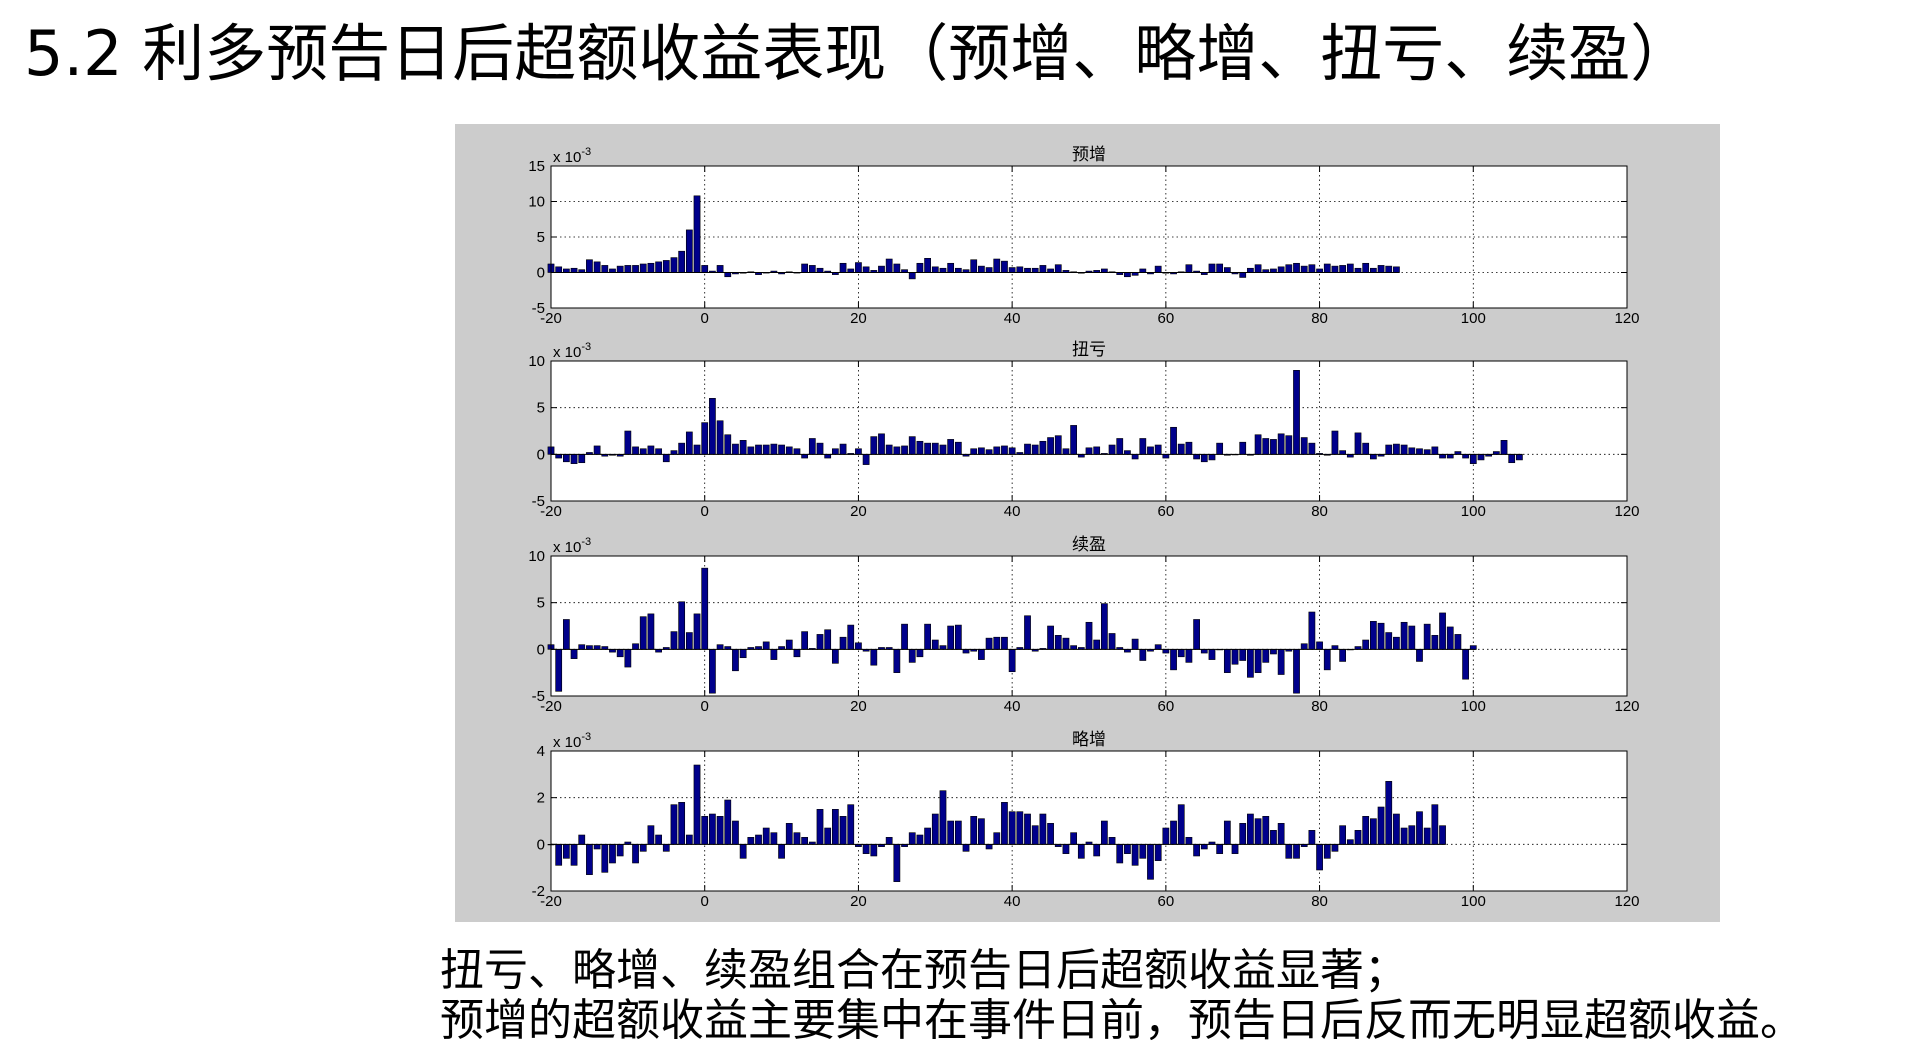 Image resolution: width=1932 pixels, height=1048 pixels. I want to click on x-tick-label: 80, so click(1319, 706).